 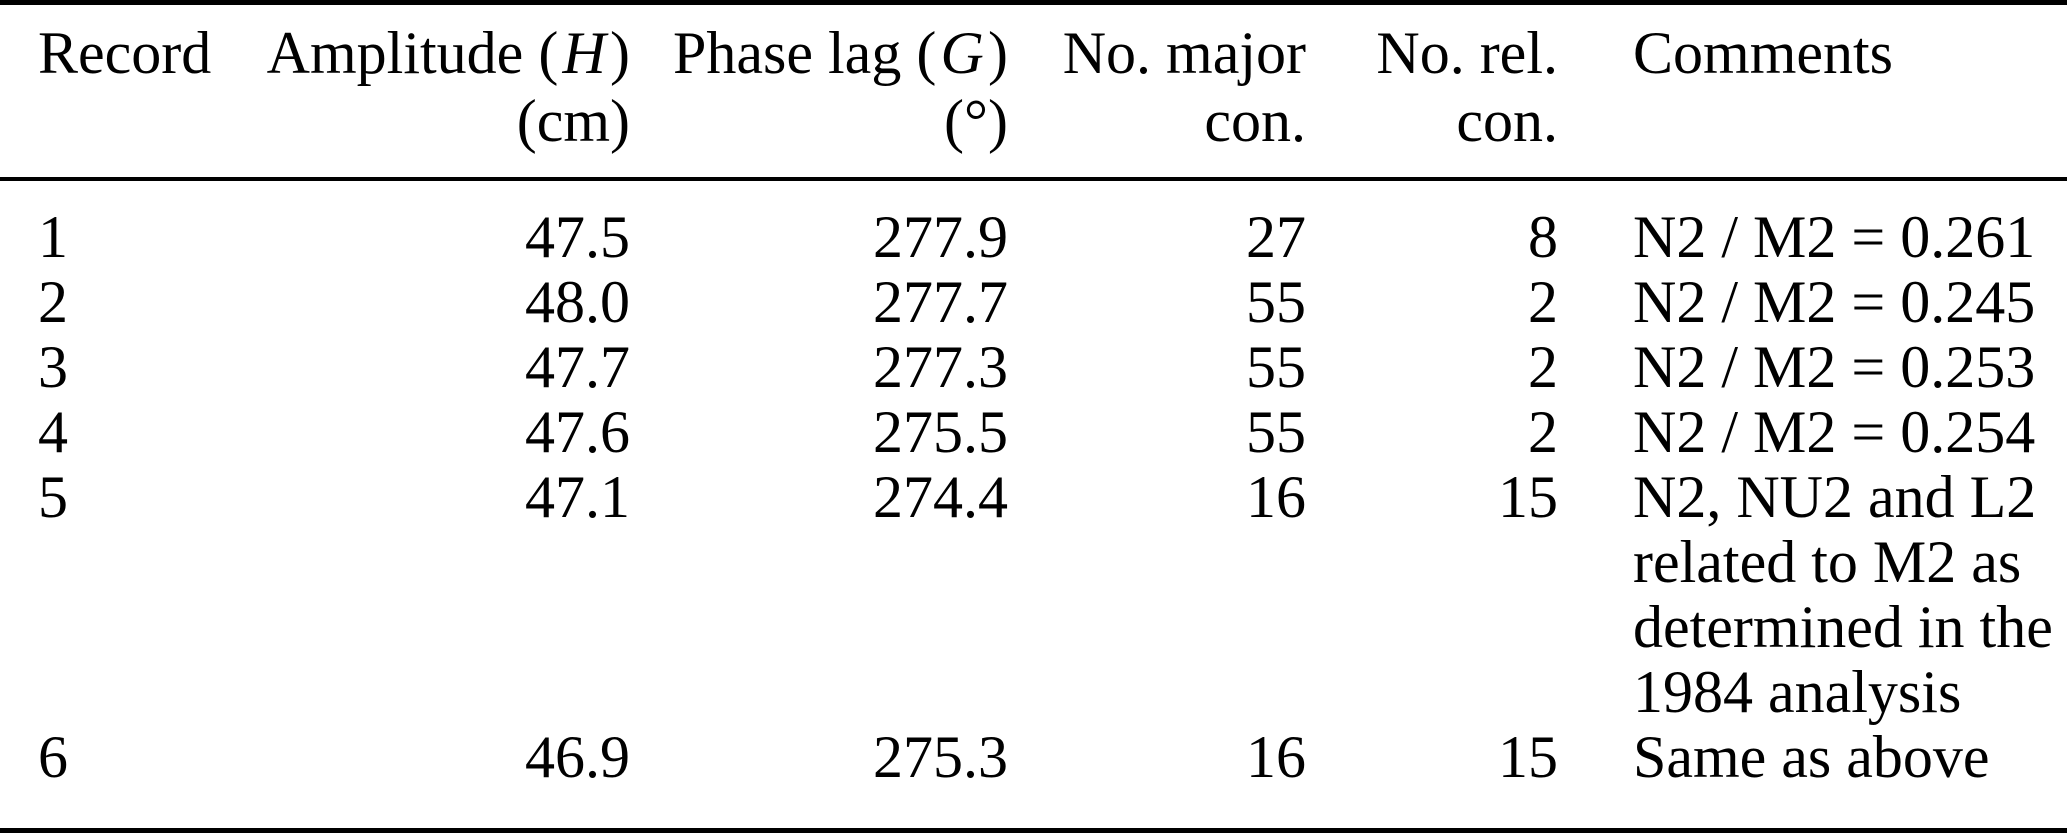 What do you see at coordinates (577, 302) in the screenshot?
I see `cell-amplitude: 48.0` at bounding box center [577, 302].